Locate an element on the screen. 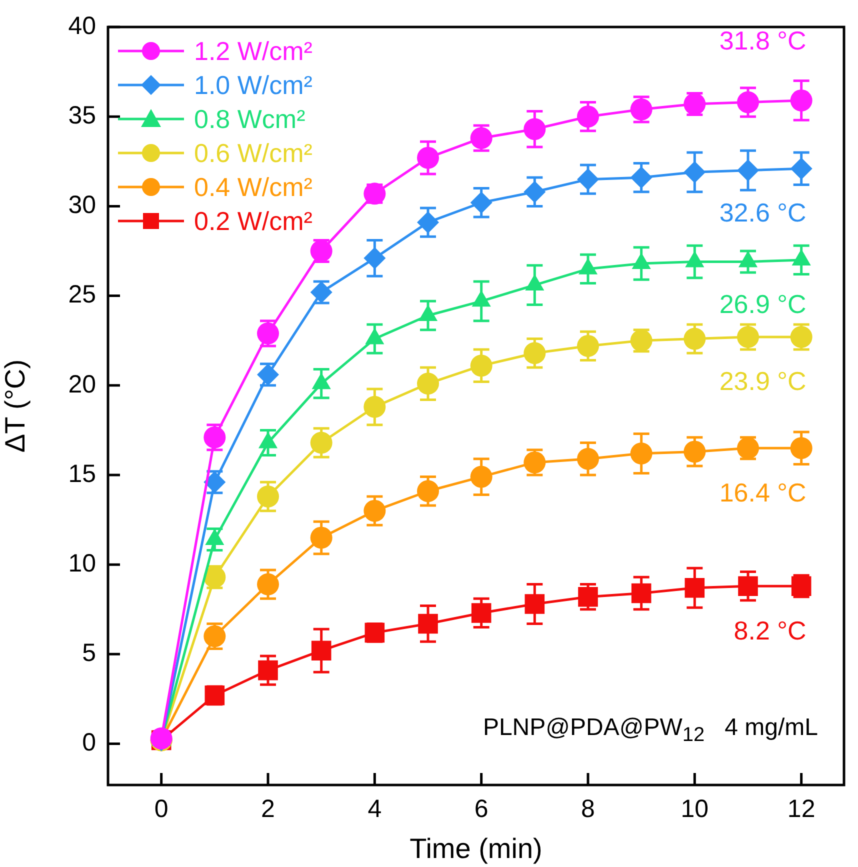 Image resolution: width=858 pixels, height=867 pixels. annotation: 8.2 °C is located at coordinates (770, 630).